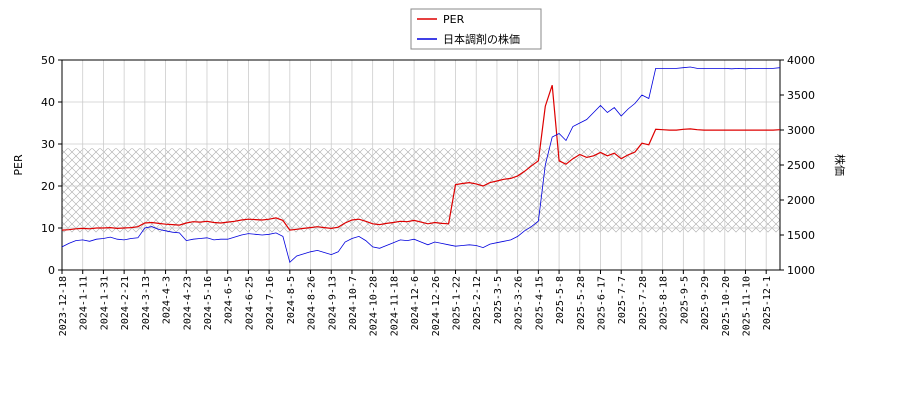 This screenshot has height=400, width=900. I want to click on x-tick-label: 2025-2-12, so click(477, 303).